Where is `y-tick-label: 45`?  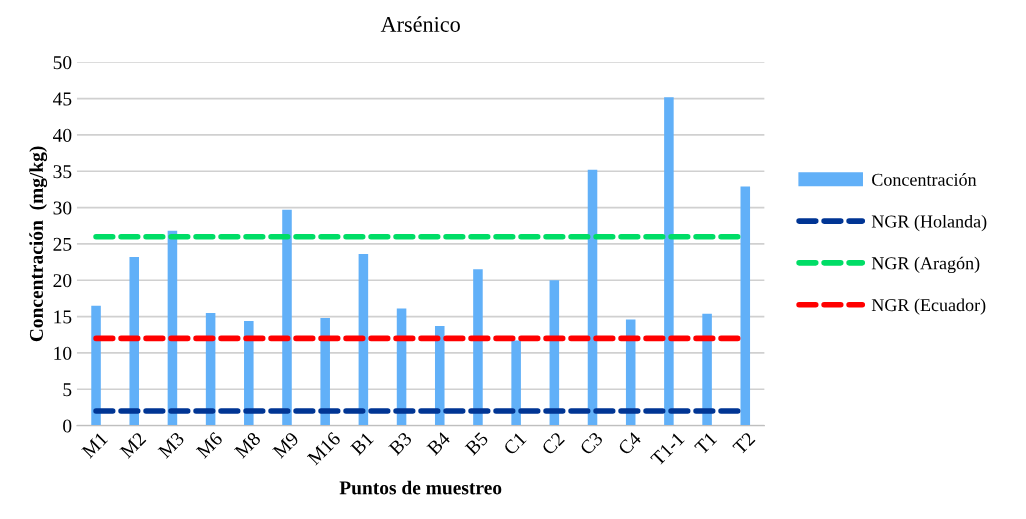
y-tick-label: 45 is located at coordinates (62, 99).